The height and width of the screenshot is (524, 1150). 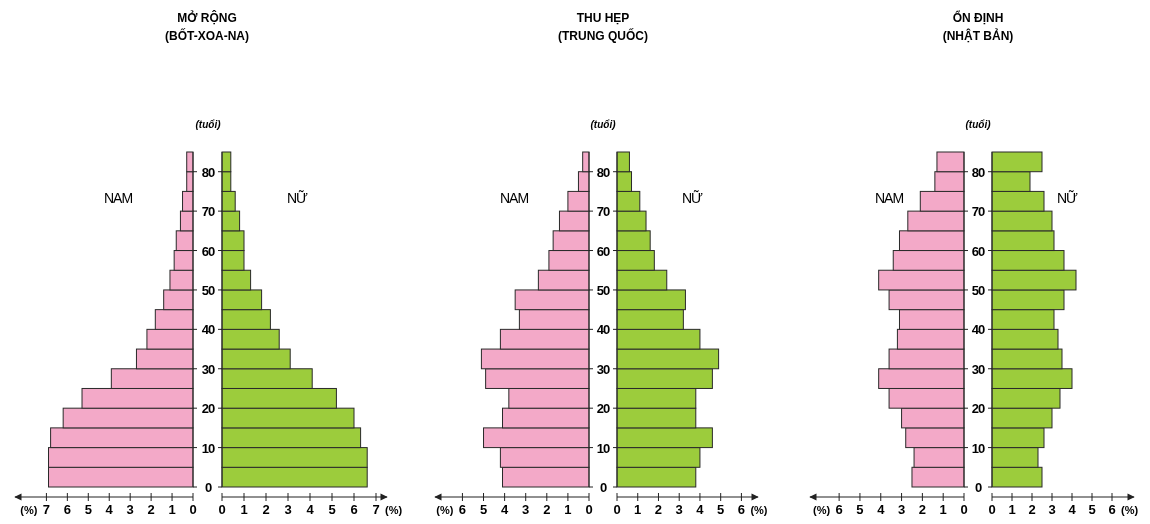 I want to click on chart-title: THU HẸP, so click(x=603, y=18).